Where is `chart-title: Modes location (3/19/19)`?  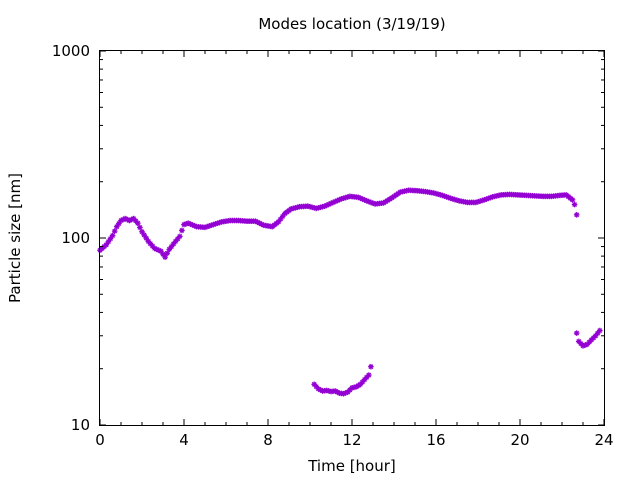 chart-title: Modes location (3/19/19) is located at coordinates (351, 24).